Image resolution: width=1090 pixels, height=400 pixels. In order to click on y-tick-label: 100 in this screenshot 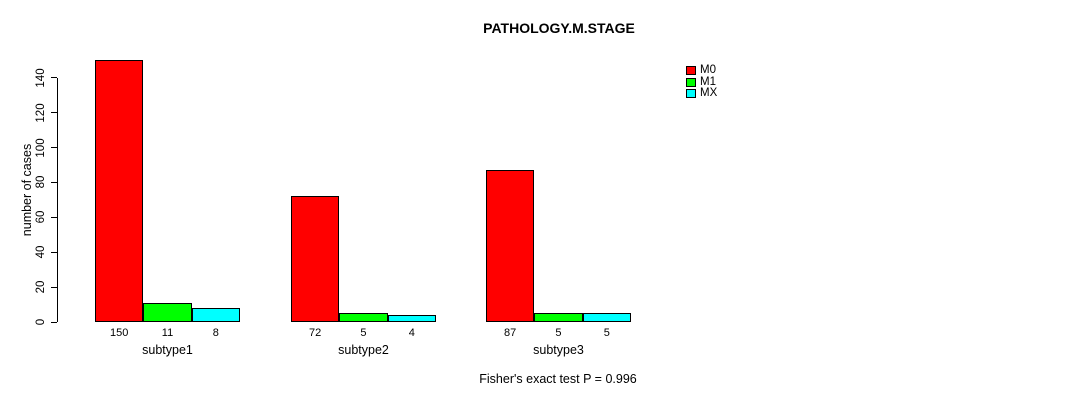, I will do `click(41, 147)`.